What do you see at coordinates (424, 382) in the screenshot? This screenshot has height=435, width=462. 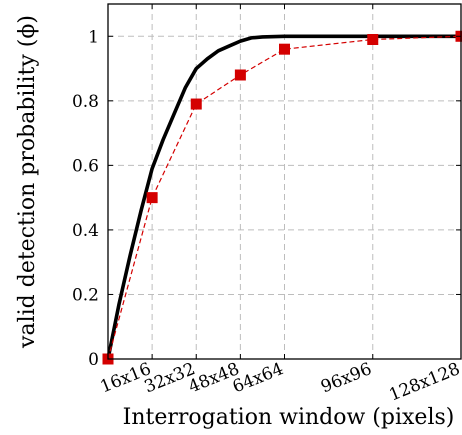 I see `x-tick-label: 128x128` at bounding box center [424, 382].